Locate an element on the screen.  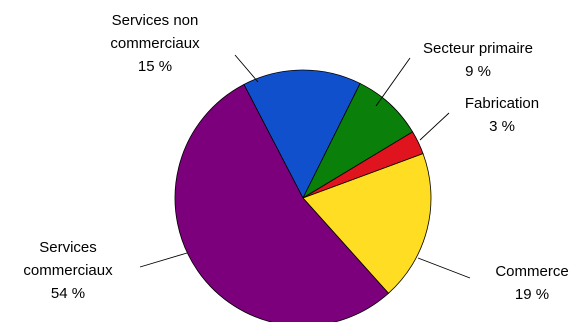
slice-value-label-0: 15 % is located at coordinates (155, 66).